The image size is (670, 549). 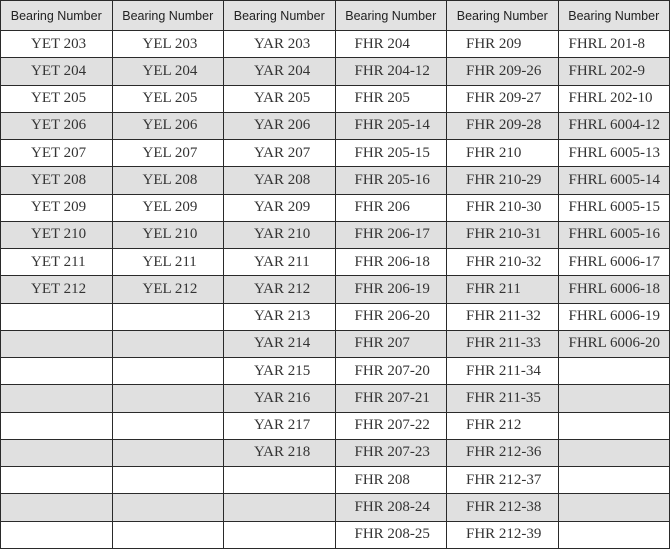 I want to click on table-cell: FHR 211-35, so click(x=502, y=398).